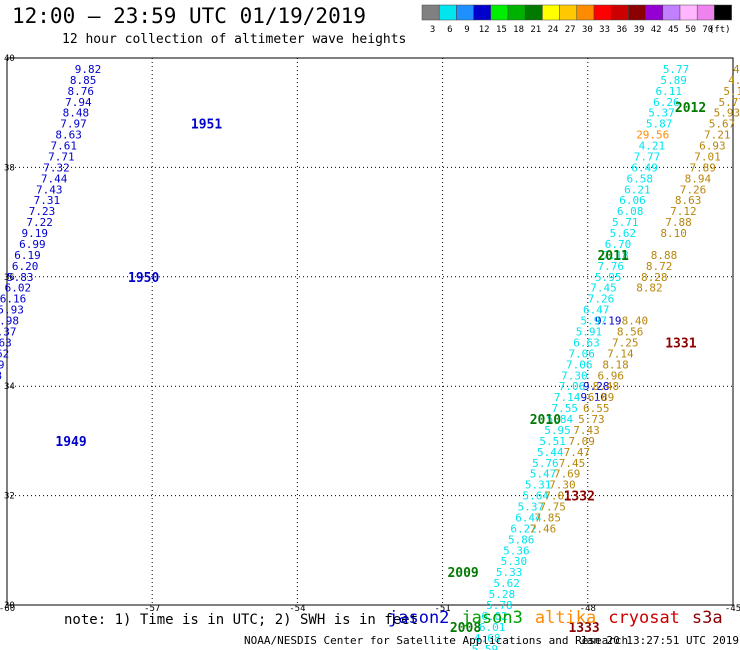 Image resolution: width=740 pixels, height=650 pixels. Describe the element at coordinates (688, 200) in the screenshot. I see `swh-value-s3a: 8.63` at that location.